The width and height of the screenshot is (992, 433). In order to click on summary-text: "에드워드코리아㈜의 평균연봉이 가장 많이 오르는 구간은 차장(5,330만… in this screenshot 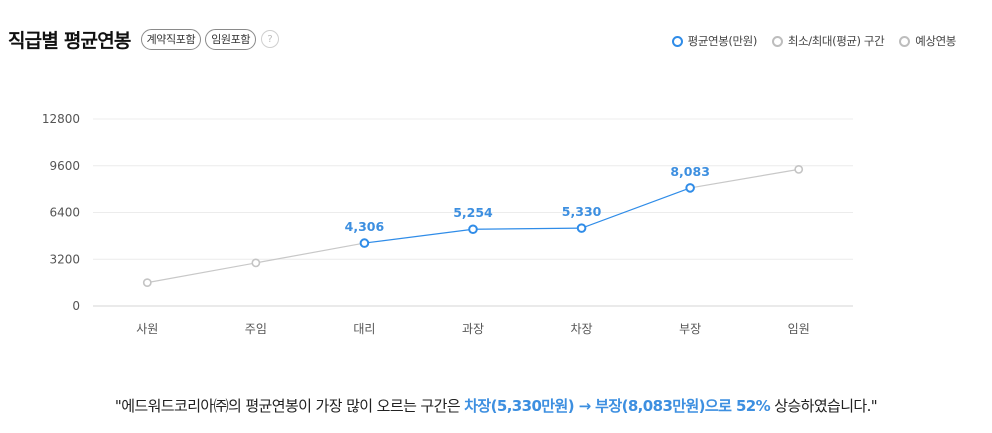, I will do `click(496, 405)`.